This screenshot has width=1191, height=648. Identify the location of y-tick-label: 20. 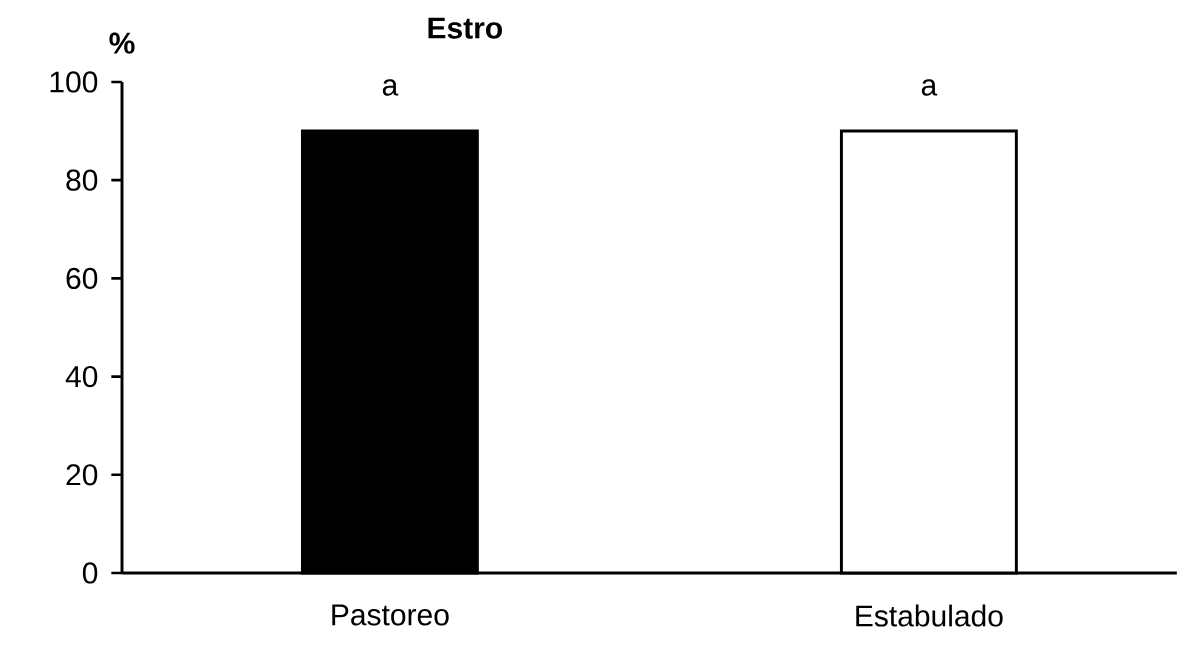
(82, 475).